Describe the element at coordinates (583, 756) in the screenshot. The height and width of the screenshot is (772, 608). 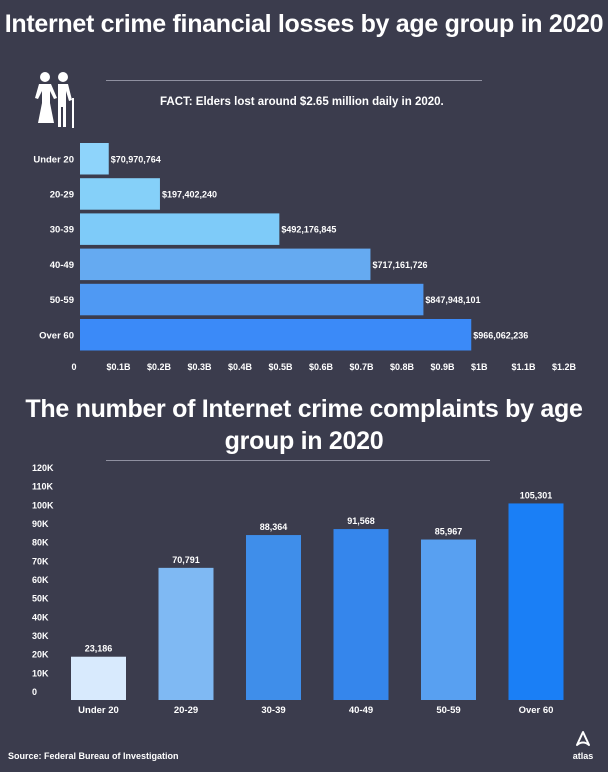
I see `brand-name: atlas` at that location.